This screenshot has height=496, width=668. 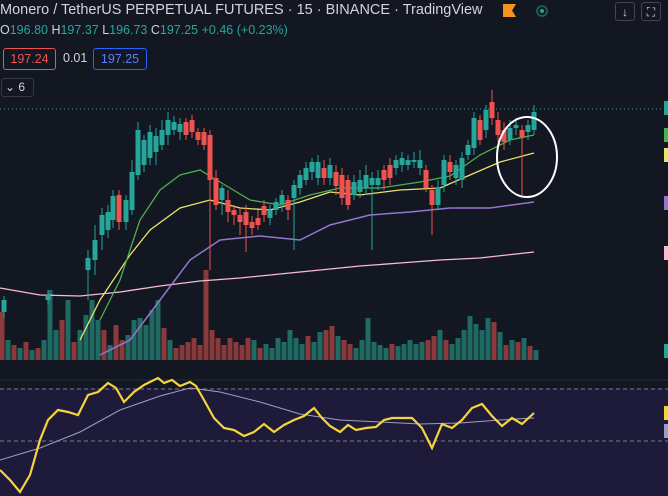 I want to click on close-label: C, so click(x=155, y=30).